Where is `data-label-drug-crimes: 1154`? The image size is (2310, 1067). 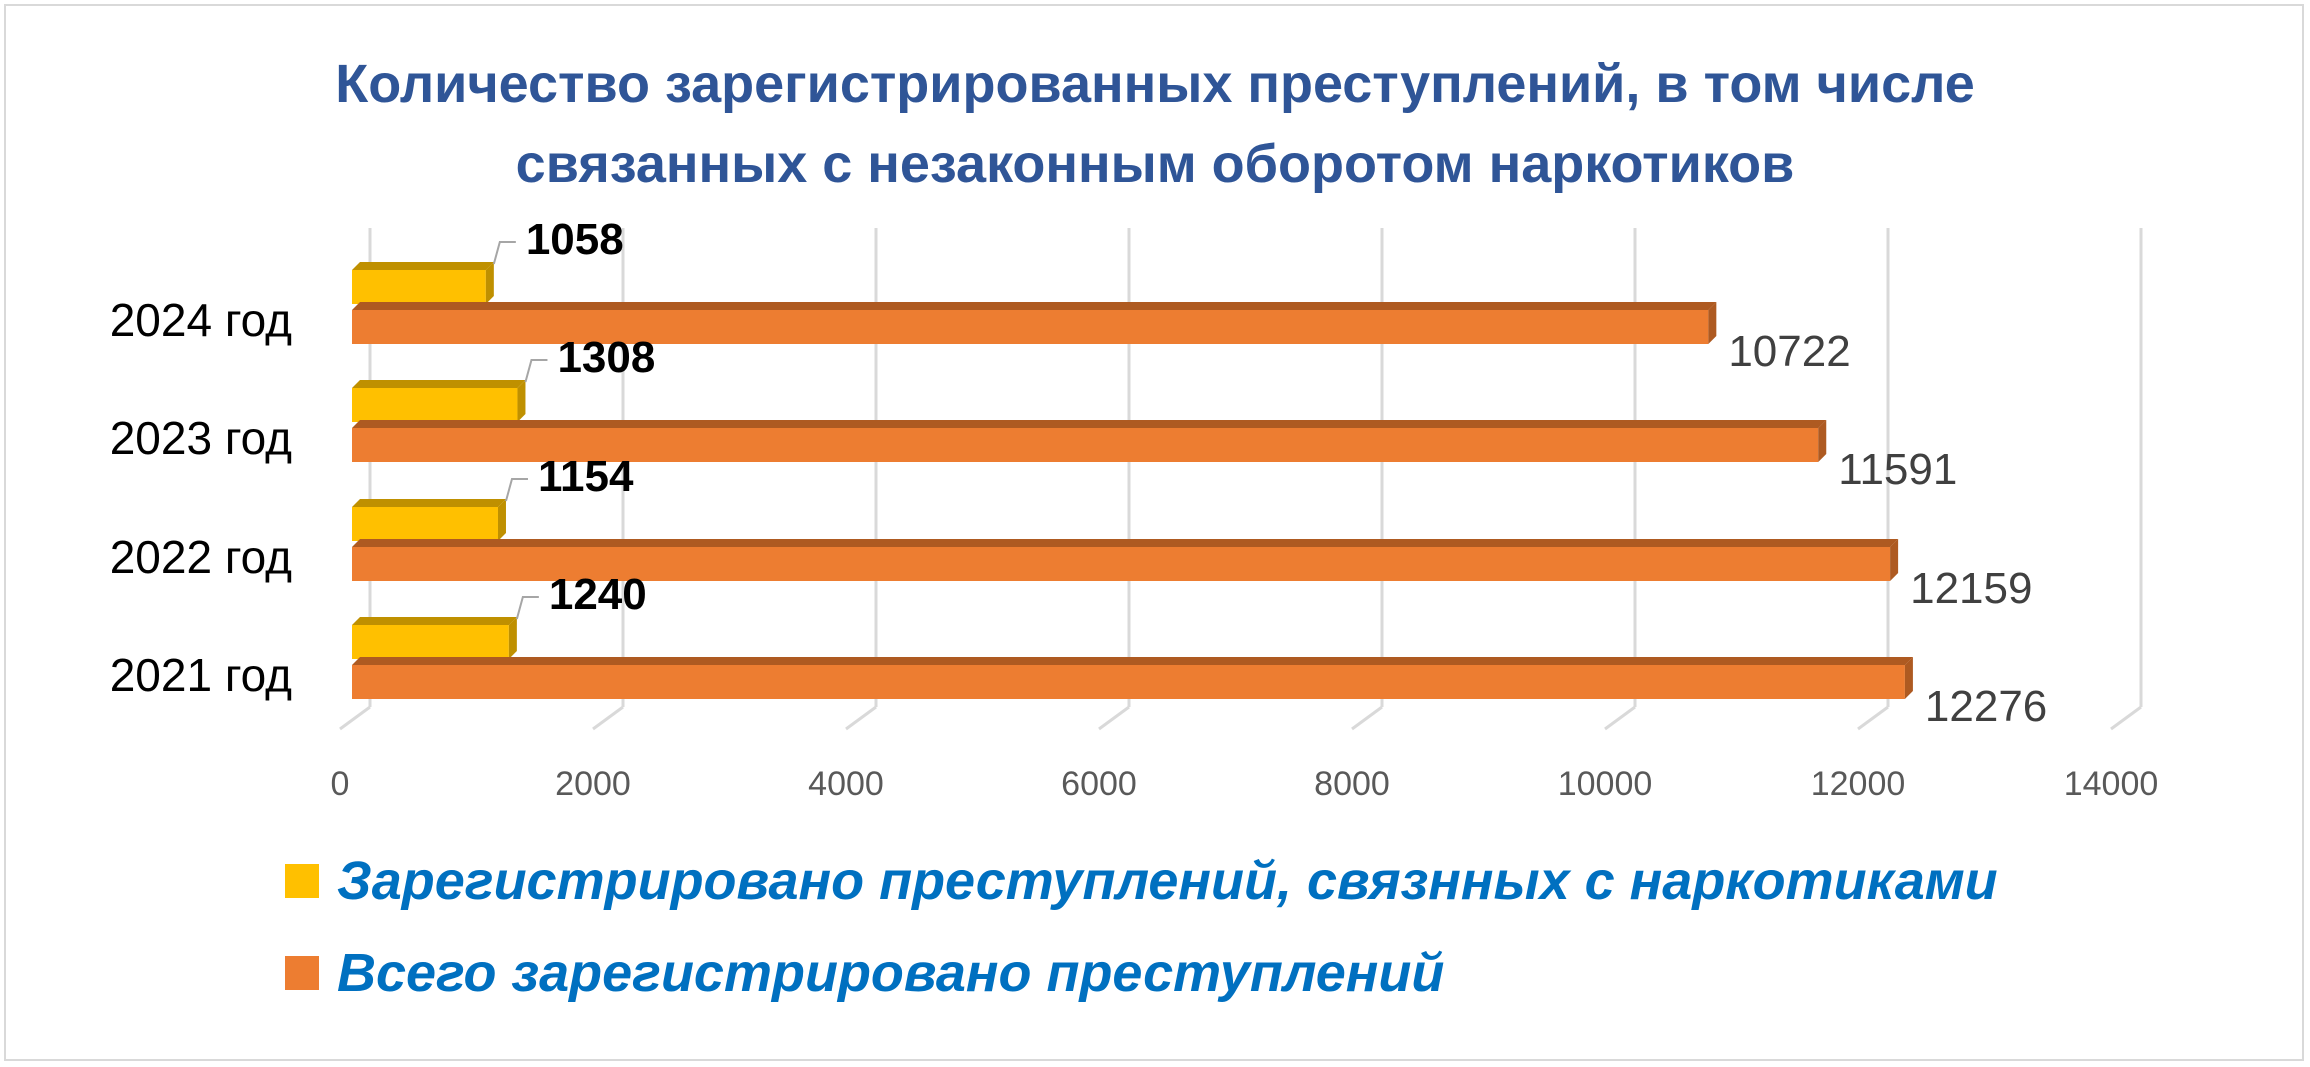
data-label-drug-crimes: 1154 is located at coordinates (586, 476).